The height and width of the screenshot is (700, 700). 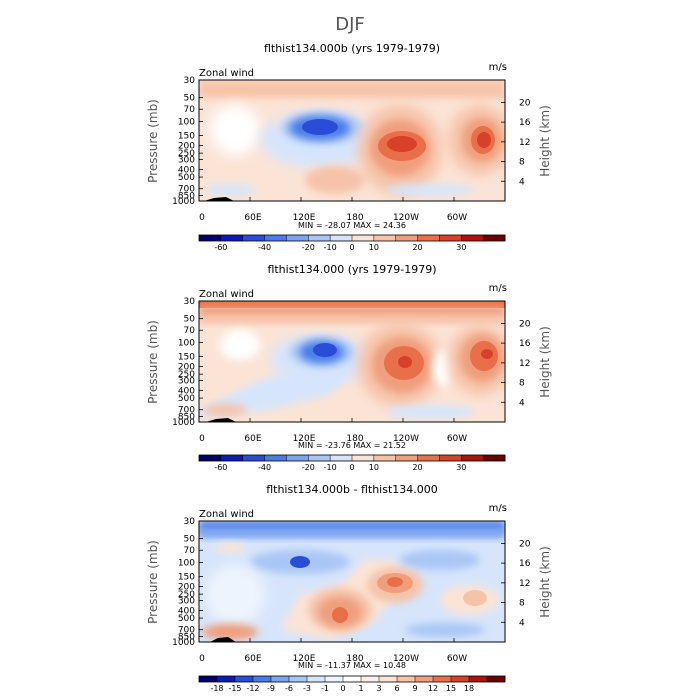 What do you see at coordinates (216, 688) in the screenshot?
I see `colorbar-tick-label: -18` at bounding box center [216, 688].